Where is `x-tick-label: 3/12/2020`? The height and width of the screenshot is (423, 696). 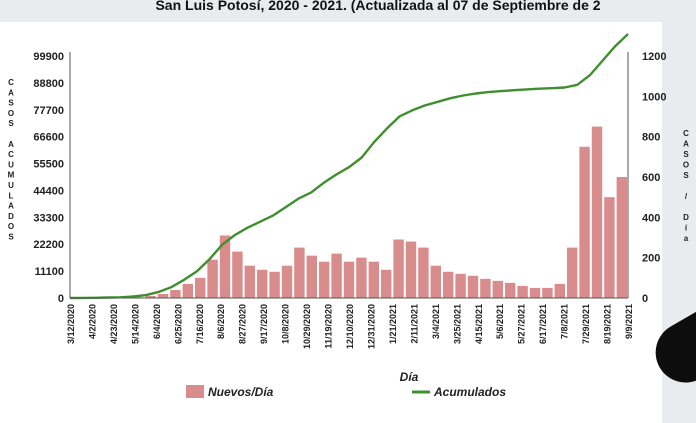
x-tick-label: 3/12/2020 is located at coordinates (71, 324).